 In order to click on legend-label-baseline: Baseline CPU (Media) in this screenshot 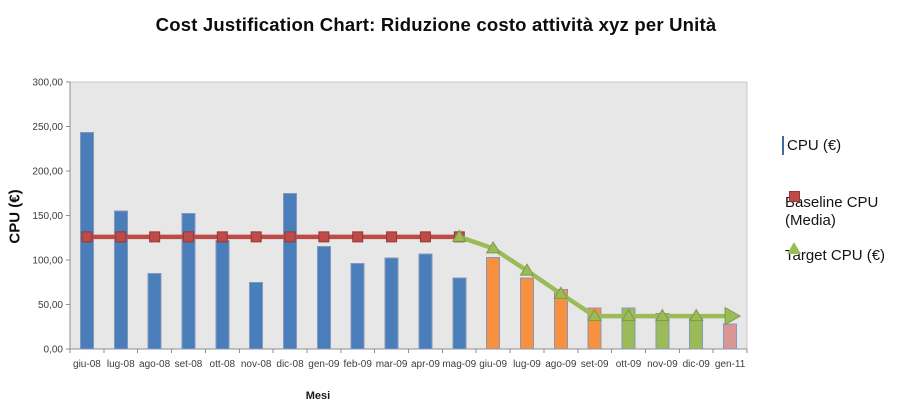, I will do `click(832, 211)`.